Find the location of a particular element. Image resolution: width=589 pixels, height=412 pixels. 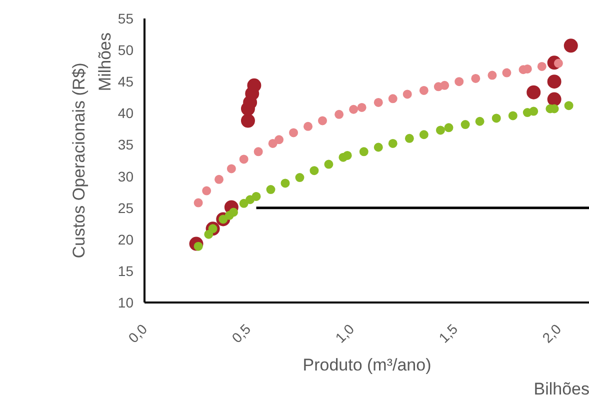

x-axis-title: Produto (m³/ano) is located at coordinates (367, 364).